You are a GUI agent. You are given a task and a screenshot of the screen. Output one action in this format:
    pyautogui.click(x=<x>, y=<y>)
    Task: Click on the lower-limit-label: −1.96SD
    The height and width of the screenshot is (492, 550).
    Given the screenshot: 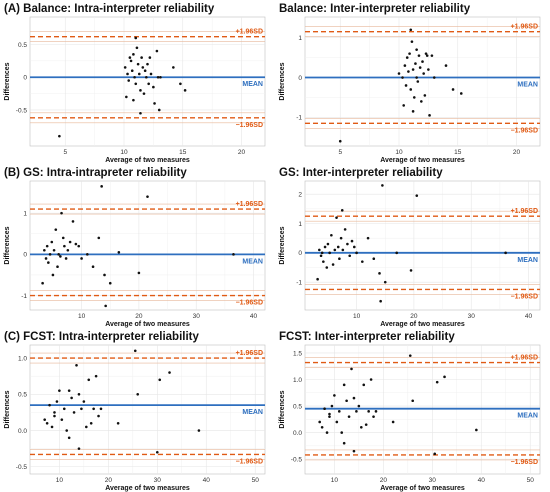 What is the action you would take?
    pyautogui.click(x=249, y=461)
    